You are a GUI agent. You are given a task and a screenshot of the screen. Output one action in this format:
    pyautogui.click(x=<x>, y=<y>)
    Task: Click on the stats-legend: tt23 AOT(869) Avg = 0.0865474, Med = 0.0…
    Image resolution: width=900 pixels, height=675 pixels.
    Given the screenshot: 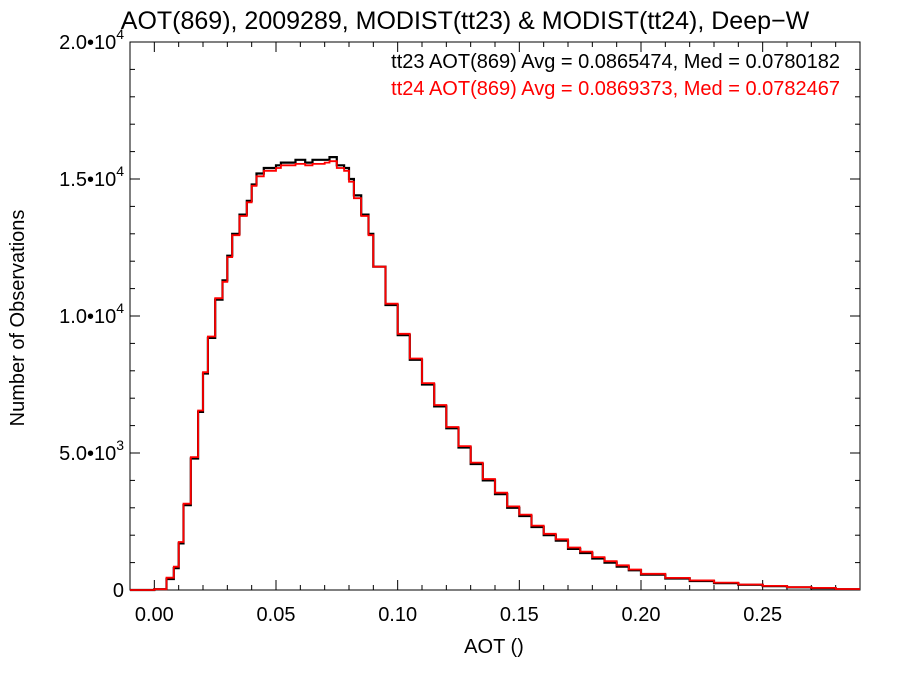 What is the action you would take?
    pyautogui.click(x=615, y=75)
    